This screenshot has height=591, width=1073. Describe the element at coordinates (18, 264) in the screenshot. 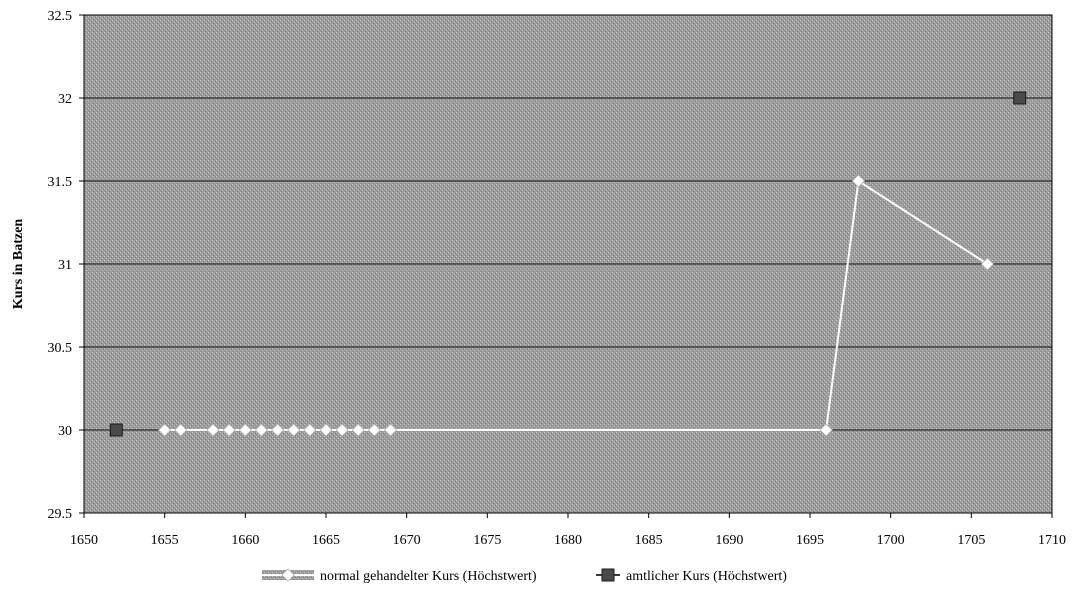

I see `y-axis-label: Kurs in Batzen` at that location.